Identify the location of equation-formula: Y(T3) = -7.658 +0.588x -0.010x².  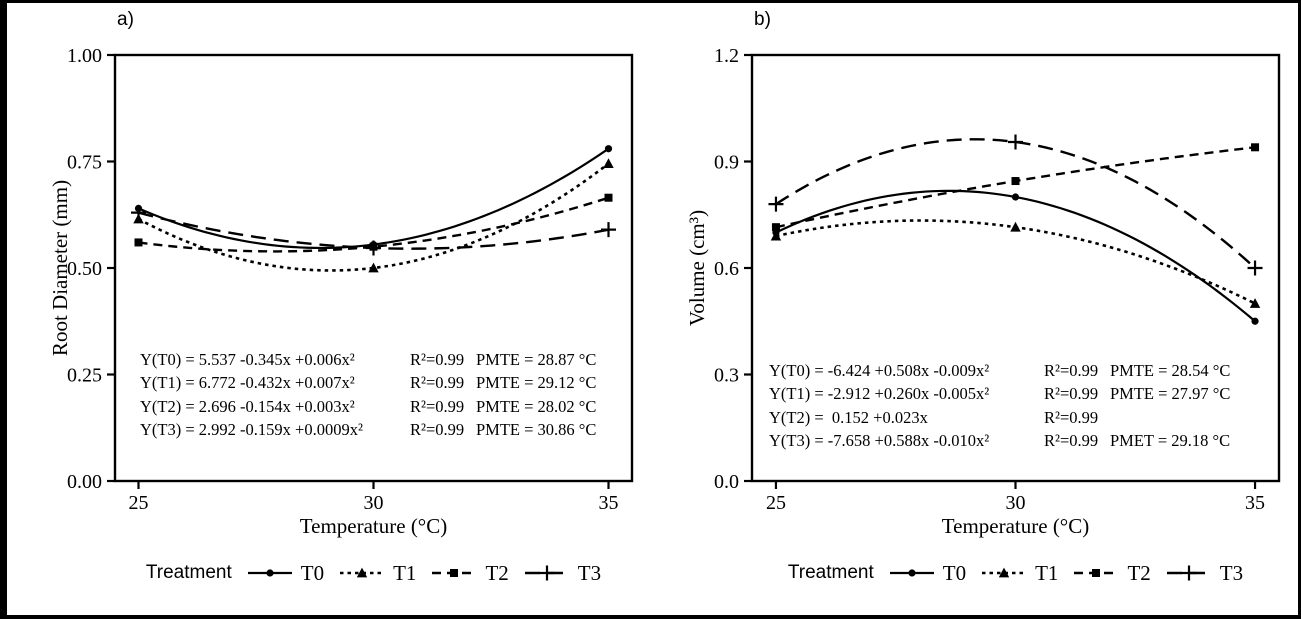
(879, 441).